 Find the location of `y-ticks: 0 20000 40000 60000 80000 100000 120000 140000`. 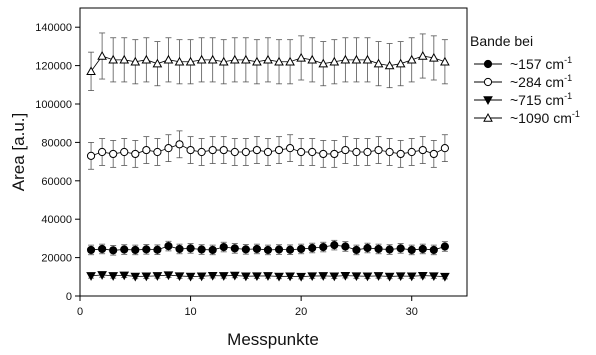

y-ticks: 0 20000 40000 60000 80000 100000 120000 140000 is located at coordinates (57, 162).